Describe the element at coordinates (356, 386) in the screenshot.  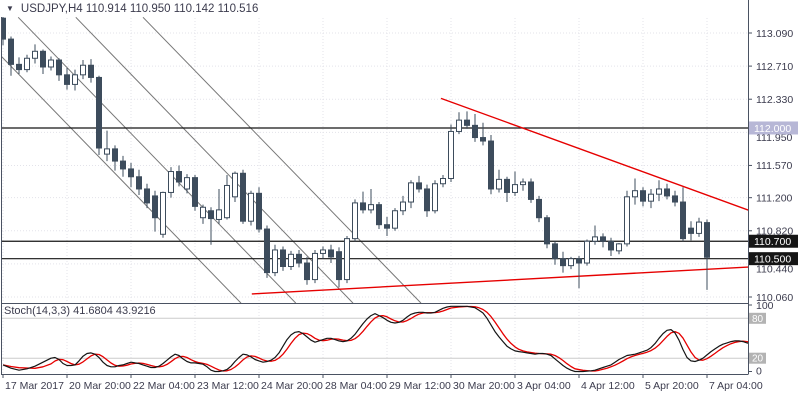
I see `time-axis-label: 28 Mar 04:00` at that location.